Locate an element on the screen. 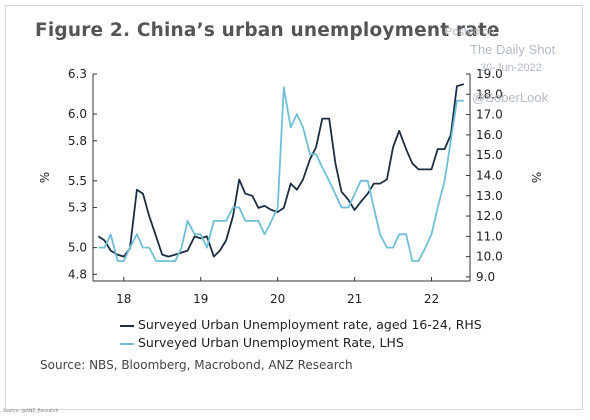 Image resolution: width=590 pixels, height=420 pixels. x-tick-label: 22 is located at coordinates (431, 299).